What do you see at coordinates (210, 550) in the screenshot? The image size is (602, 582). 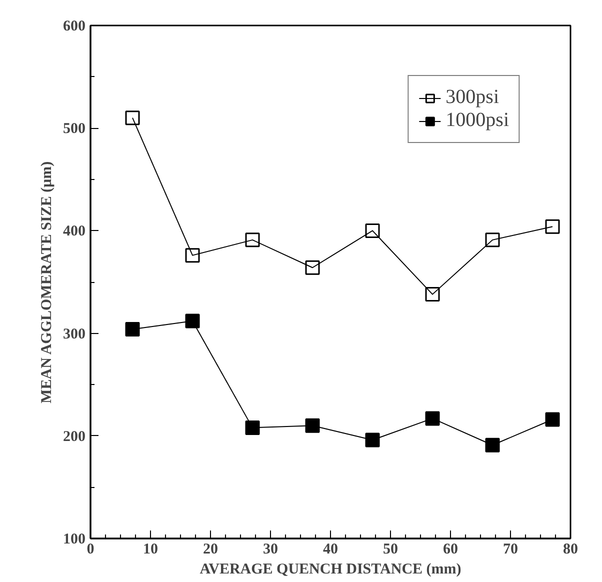 I see `x-tick-label: 20` at bounding box center [210, 550].